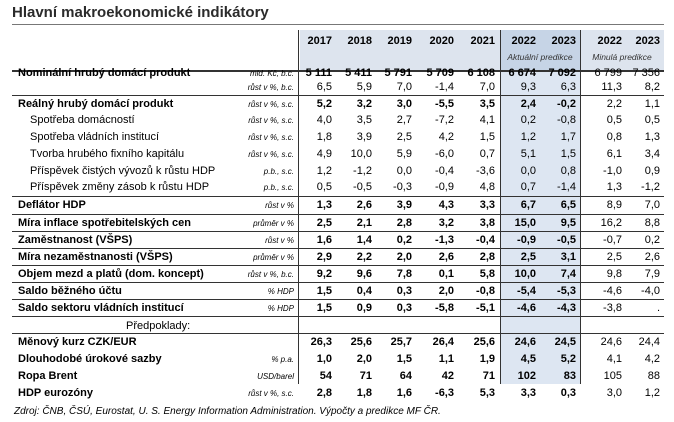 The height and width of the screenshot is (422, 674). What do you see at coordinates (611, 87) in the screenshot?
I see `table-cell: 11,3` at bounding box center [611, 87].